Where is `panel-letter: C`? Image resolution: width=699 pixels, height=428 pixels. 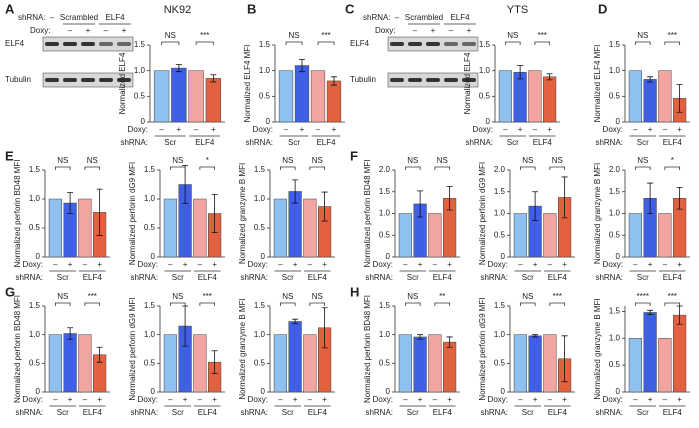 panel-letter: C is located at coordinates (350, 8).